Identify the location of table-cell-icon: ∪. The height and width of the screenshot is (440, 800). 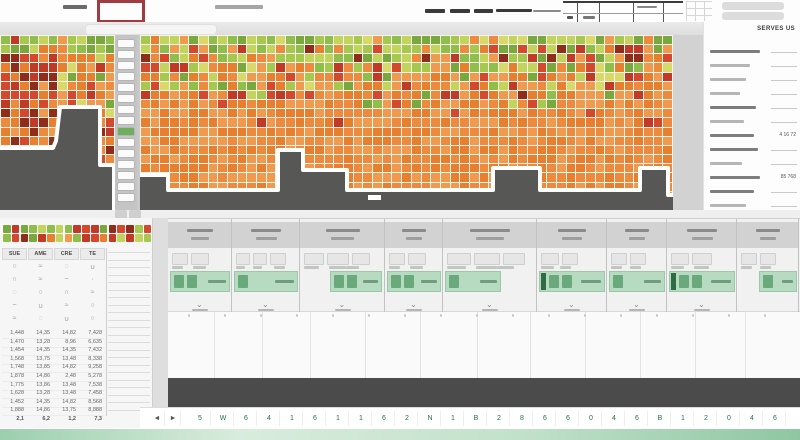
(66, 319).